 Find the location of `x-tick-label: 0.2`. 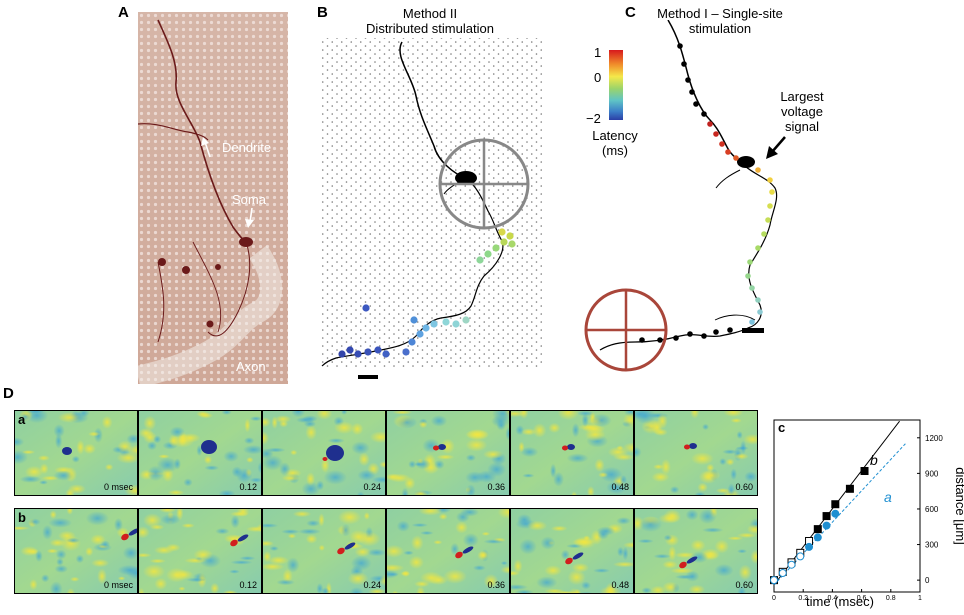

x-tick-label: 0.2 is located at coordinates (803, 598).